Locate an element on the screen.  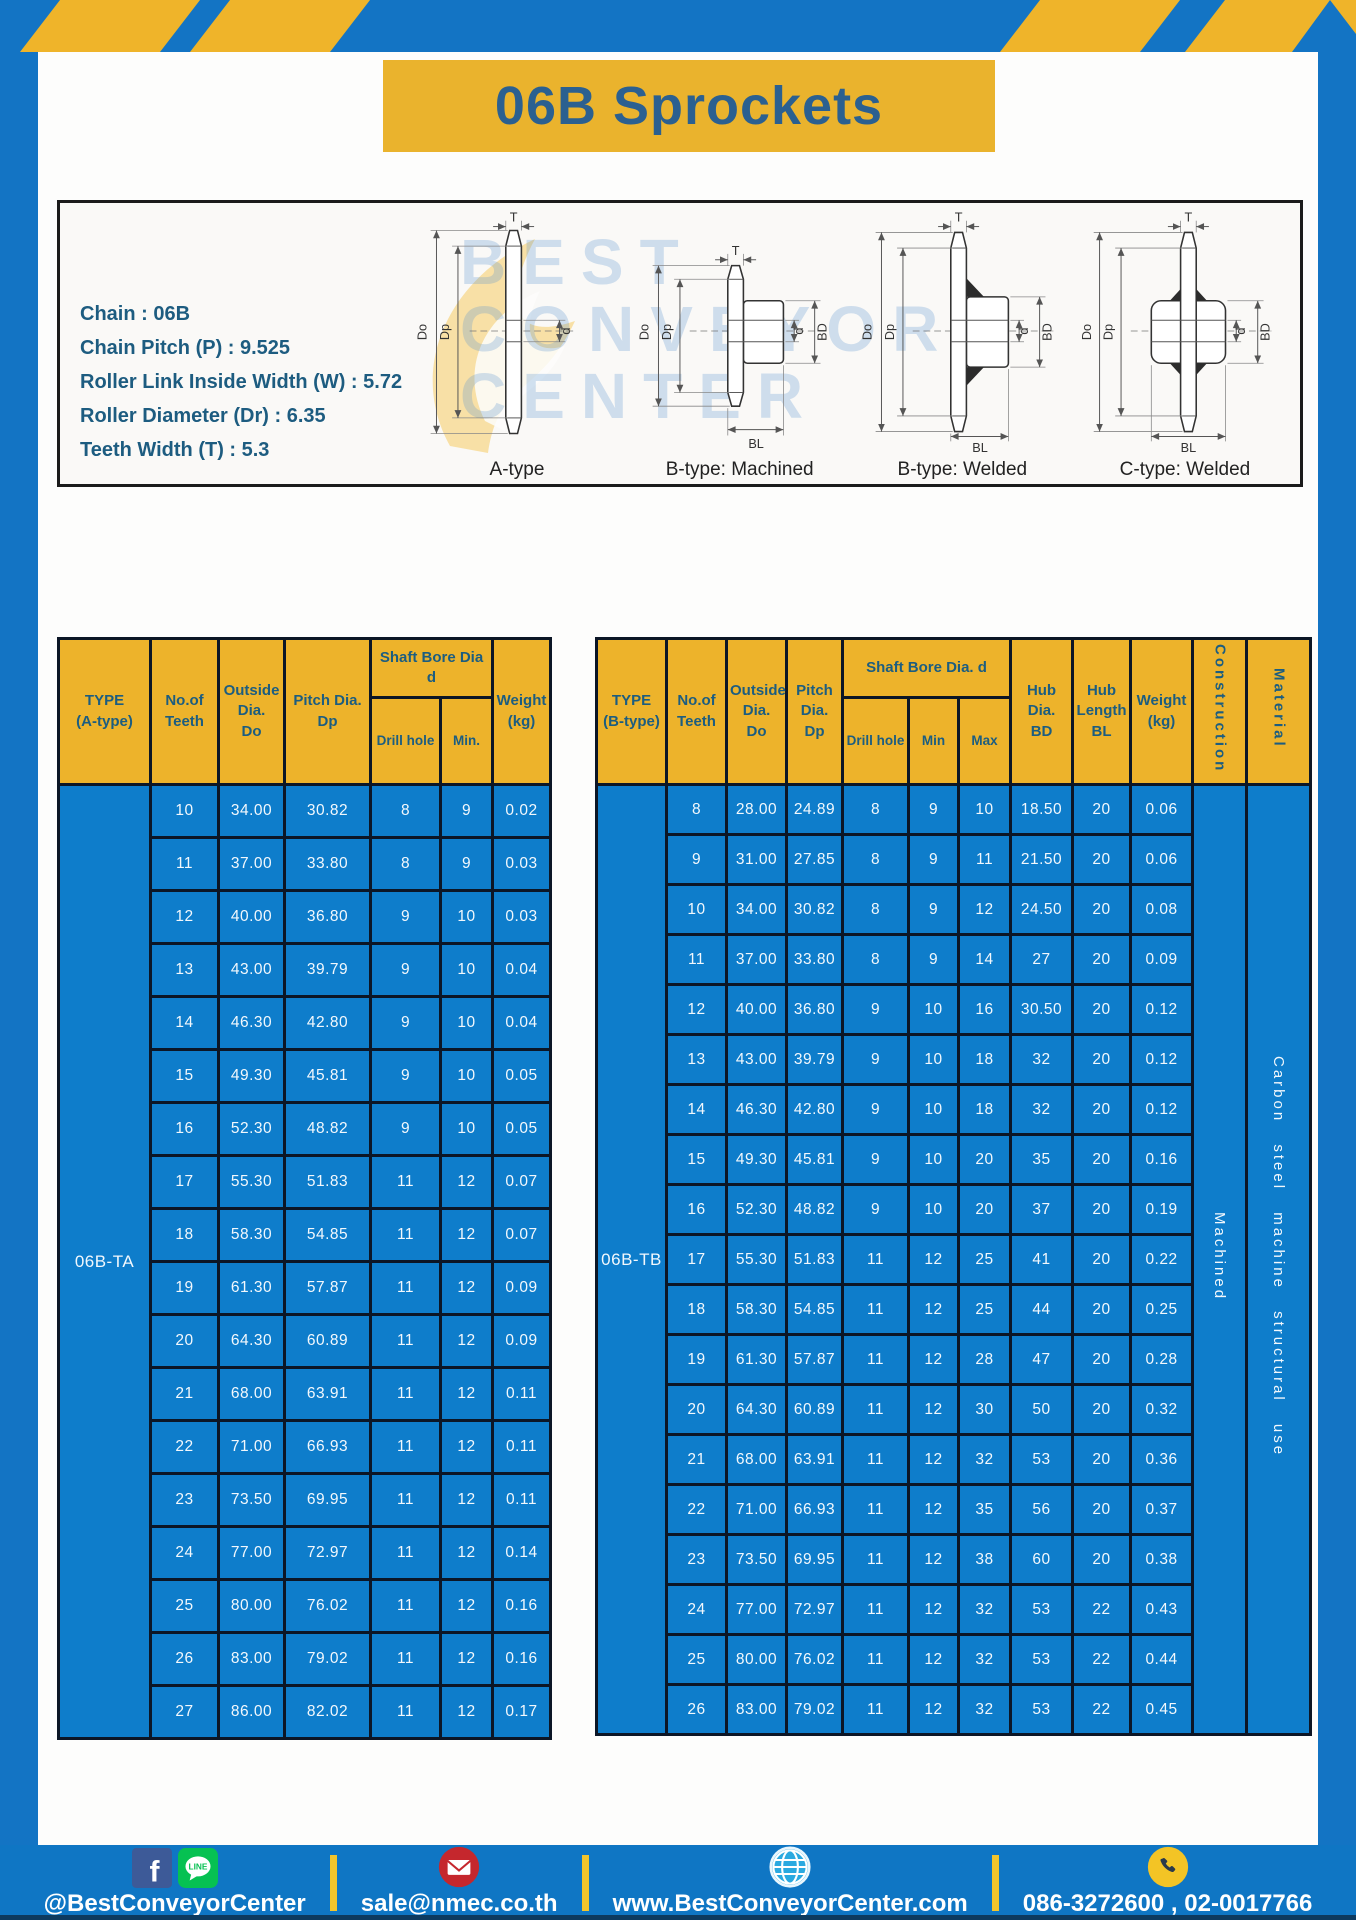
table-cell: 72.97 is located at coordinates (814, 1609).